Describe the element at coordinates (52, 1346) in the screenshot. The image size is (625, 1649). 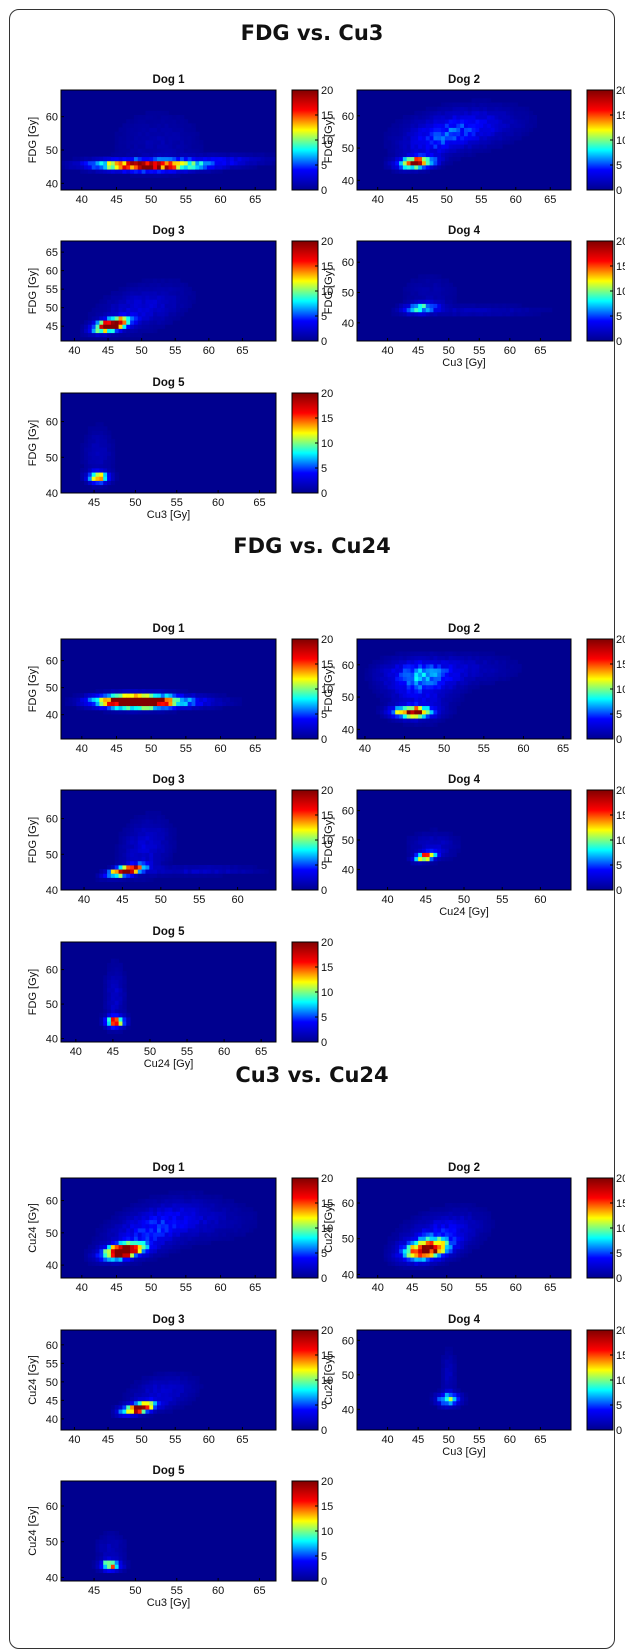
I see `y-tick-label: 60` at that location.